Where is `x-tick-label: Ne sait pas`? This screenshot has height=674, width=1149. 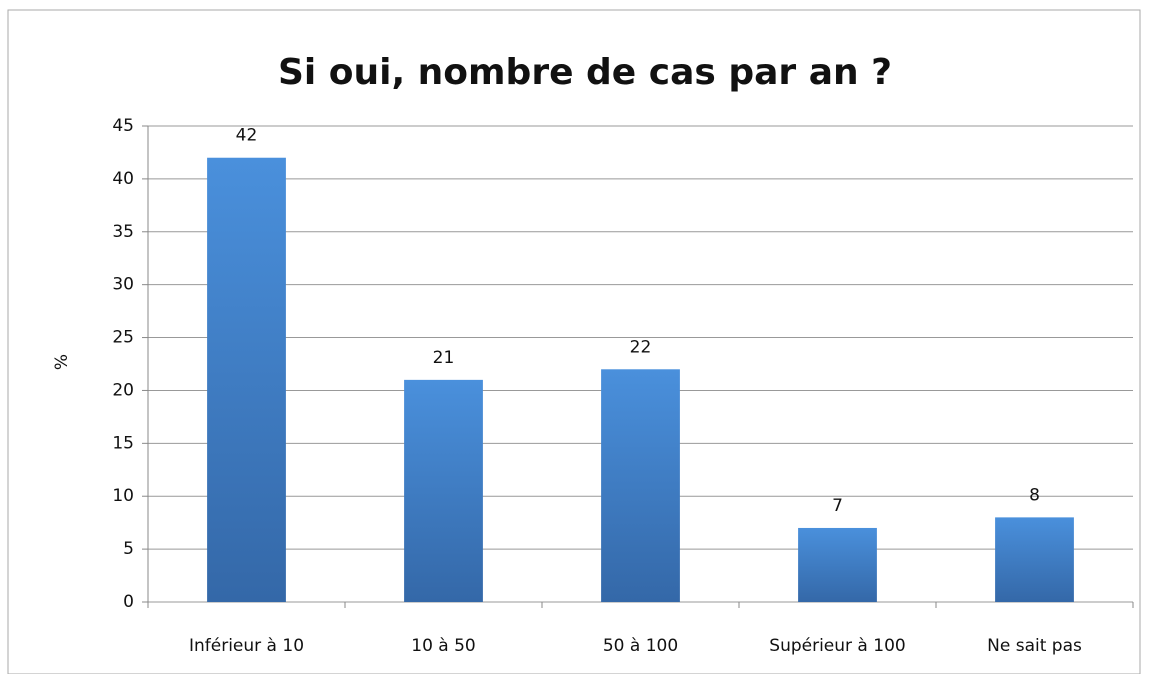 x-tick-label: Ne sait pas is located at coordinates (1034, 646).